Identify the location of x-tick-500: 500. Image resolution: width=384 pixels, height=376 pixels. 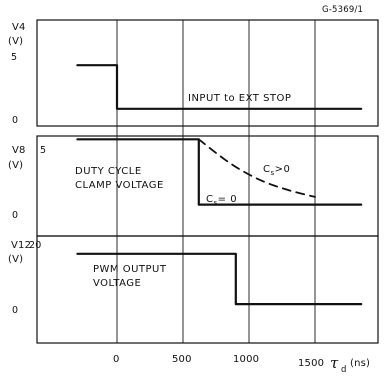
(182, 359).